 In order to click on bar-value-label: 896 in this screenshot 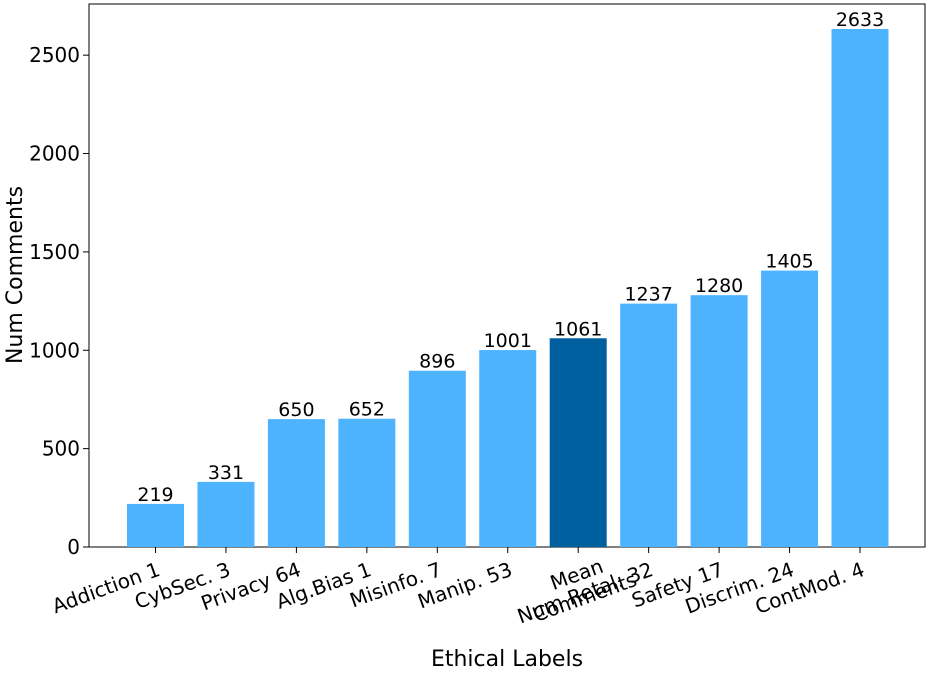, I will do `click(437, 362)`.